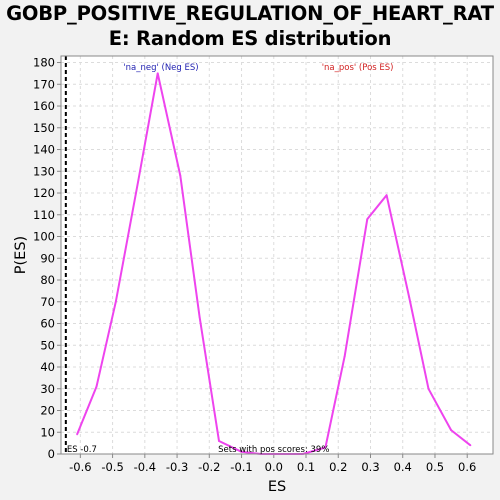  What do you see at coordinates (306, 467) in the screenshot?
I see `x-tick-label: 0.1` at bounding box center [306, 467].